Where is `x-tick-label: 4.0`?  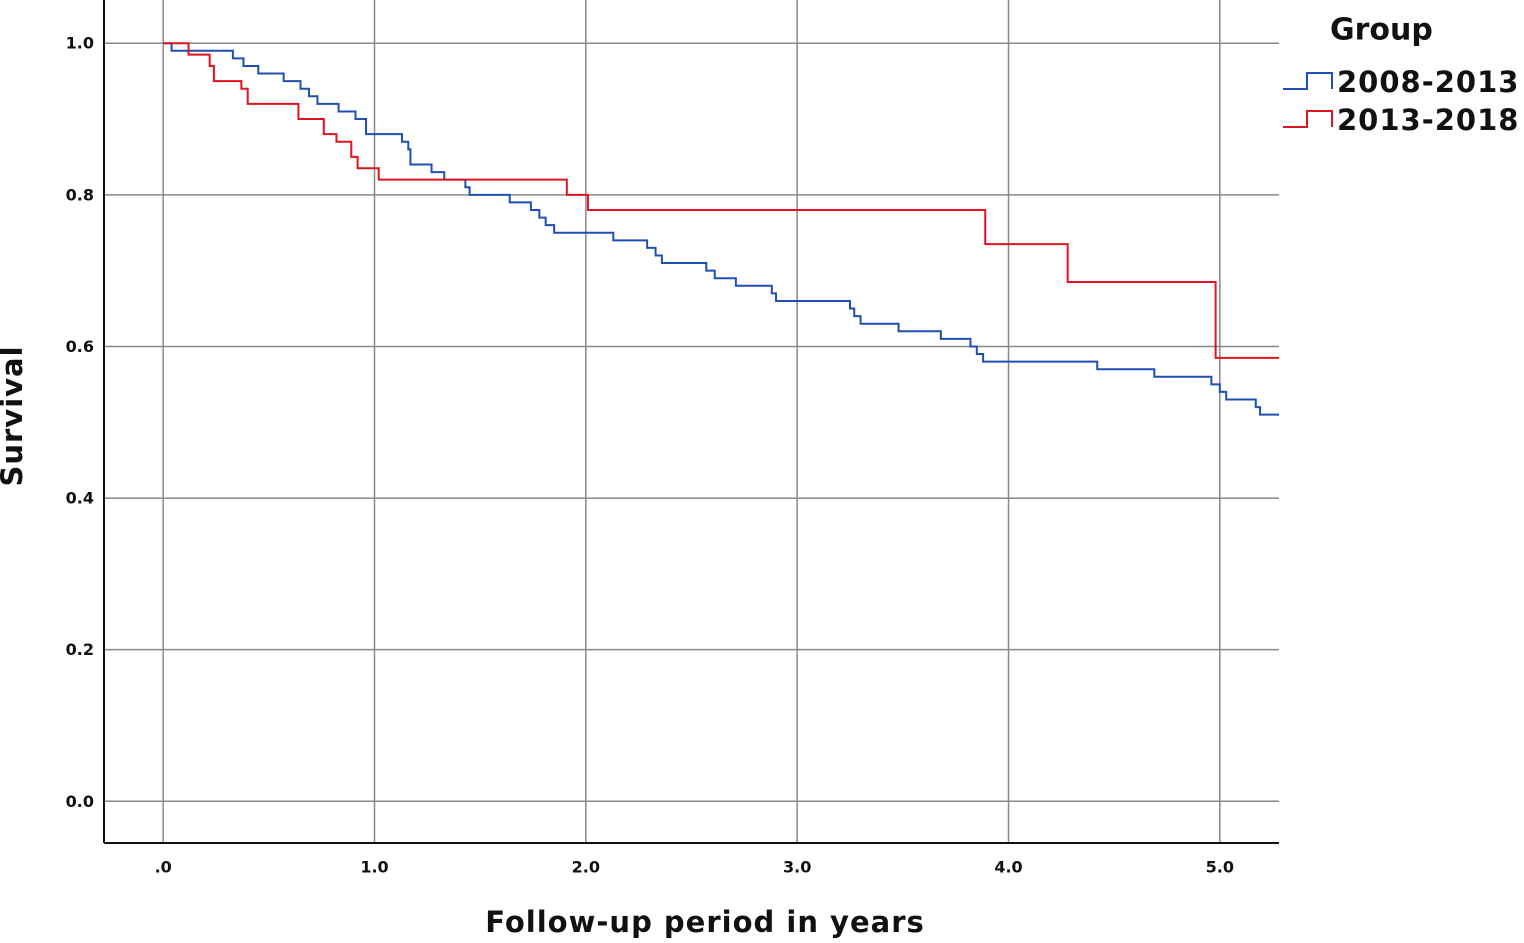 x-tick-label: 4.0 is located at coordinates (1008, 867).